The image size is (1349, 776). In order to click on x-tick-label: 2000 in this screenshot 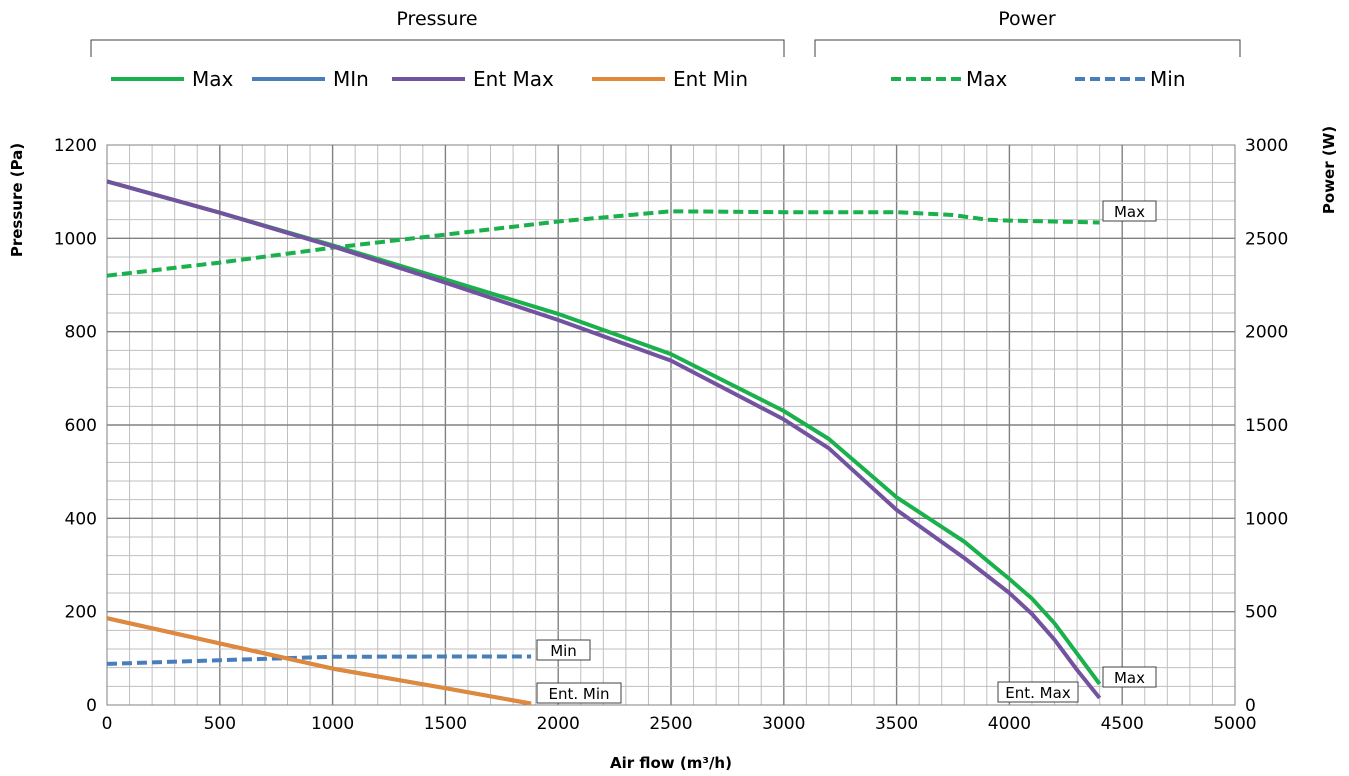, I will do `click(558, 724)`.